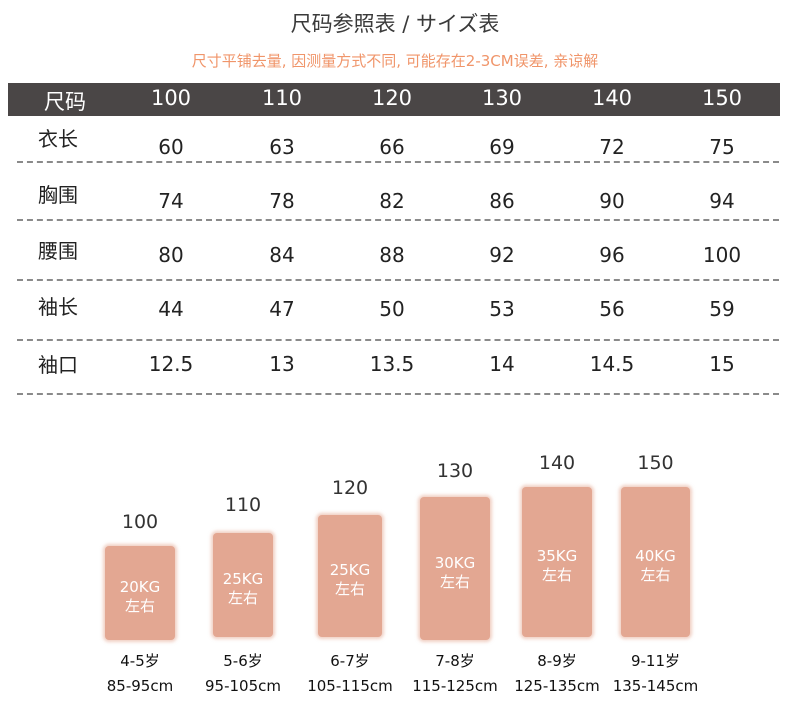 This screenshot has width=790, height=721. Describe the element at coordinates (502, 147) in the screenshot. I see `table-cell: 69` at that location.